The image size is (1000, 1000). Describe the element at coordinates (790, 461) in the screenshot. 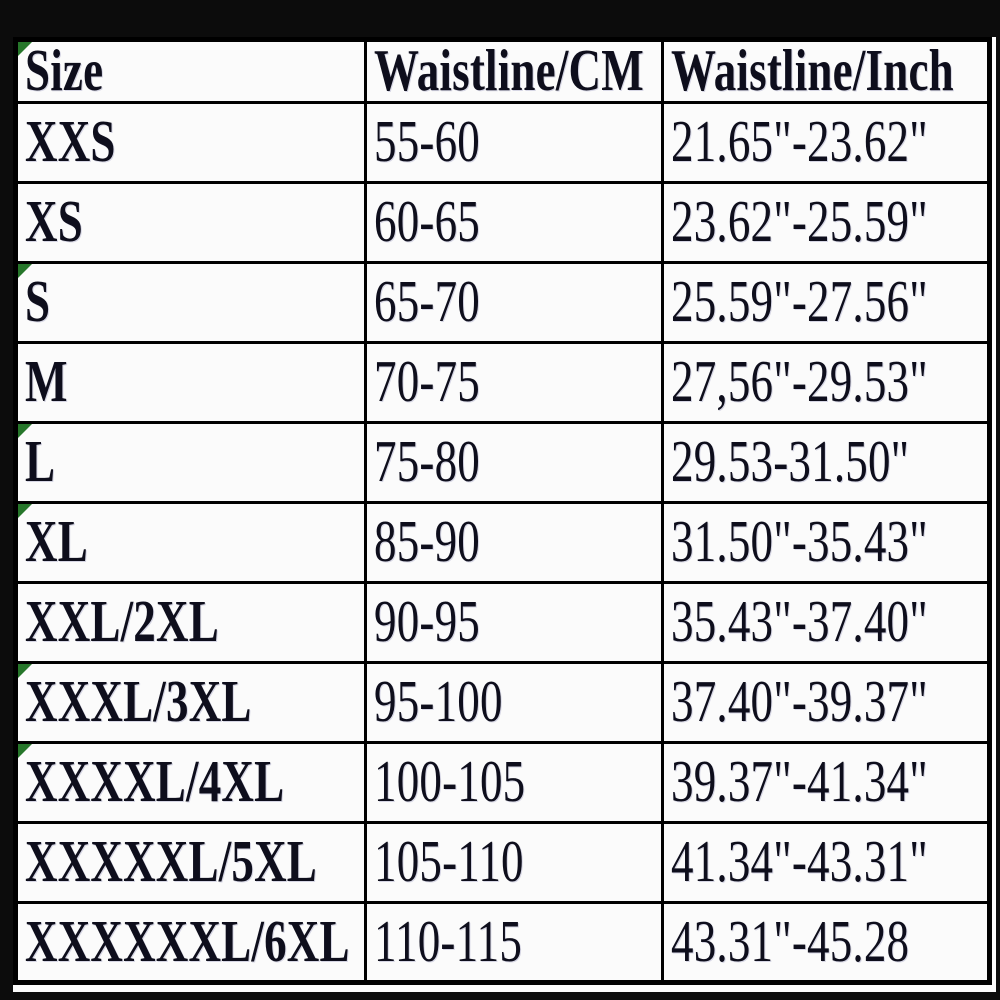

I see `cell-text-inch: 29.53-31.50"` at that location.